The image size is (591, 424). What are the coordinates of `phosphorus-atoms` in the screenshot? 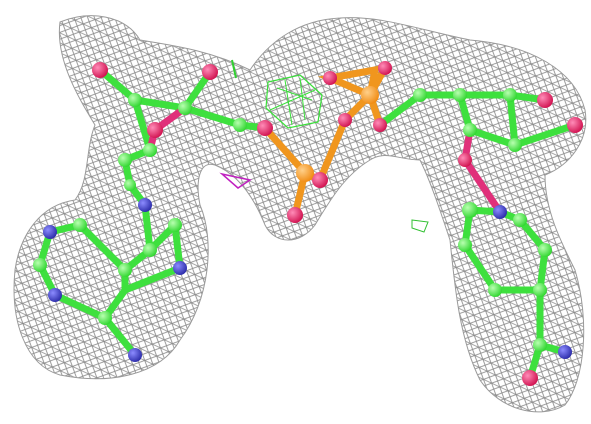 It's located at (337, 134).